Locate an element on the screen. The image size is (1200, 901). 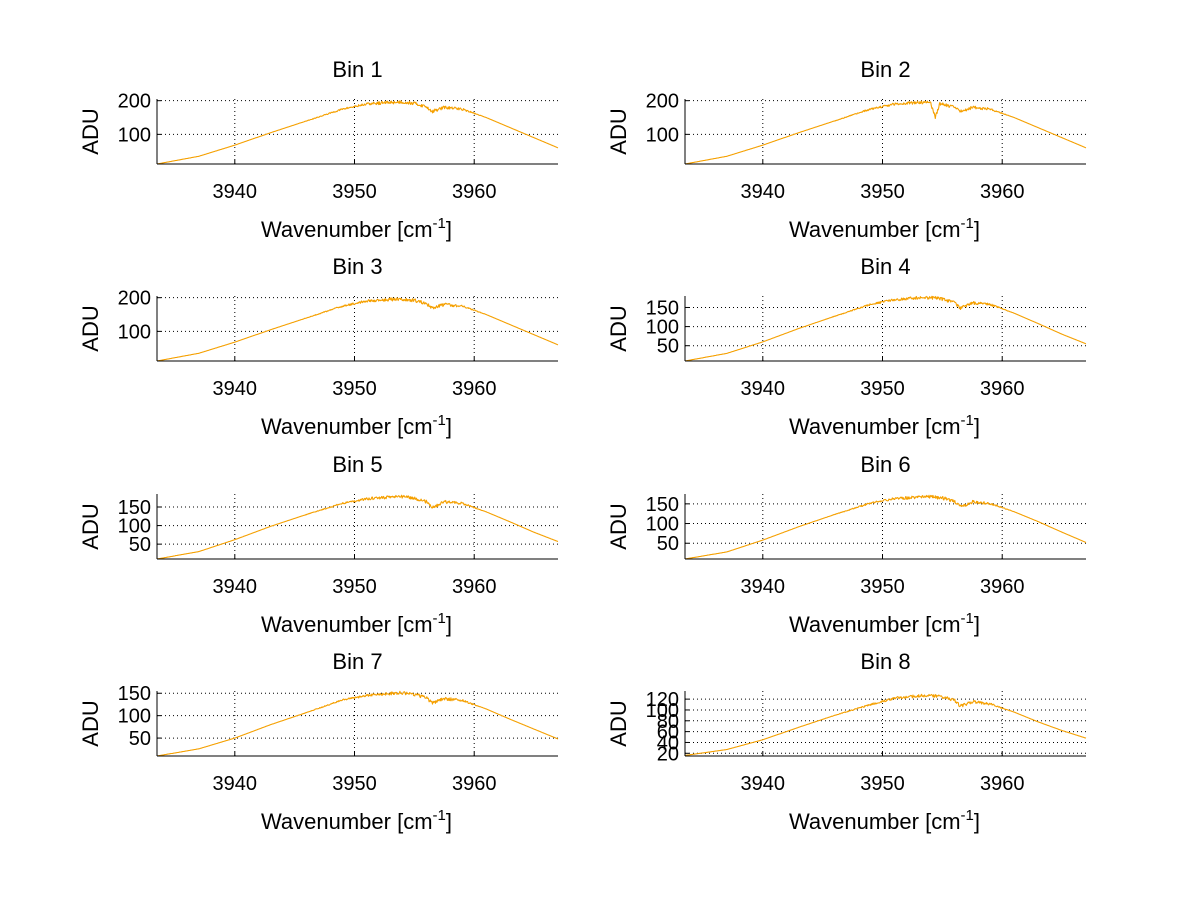
y-tick-label: 120 is located at coordinates (662, 700).